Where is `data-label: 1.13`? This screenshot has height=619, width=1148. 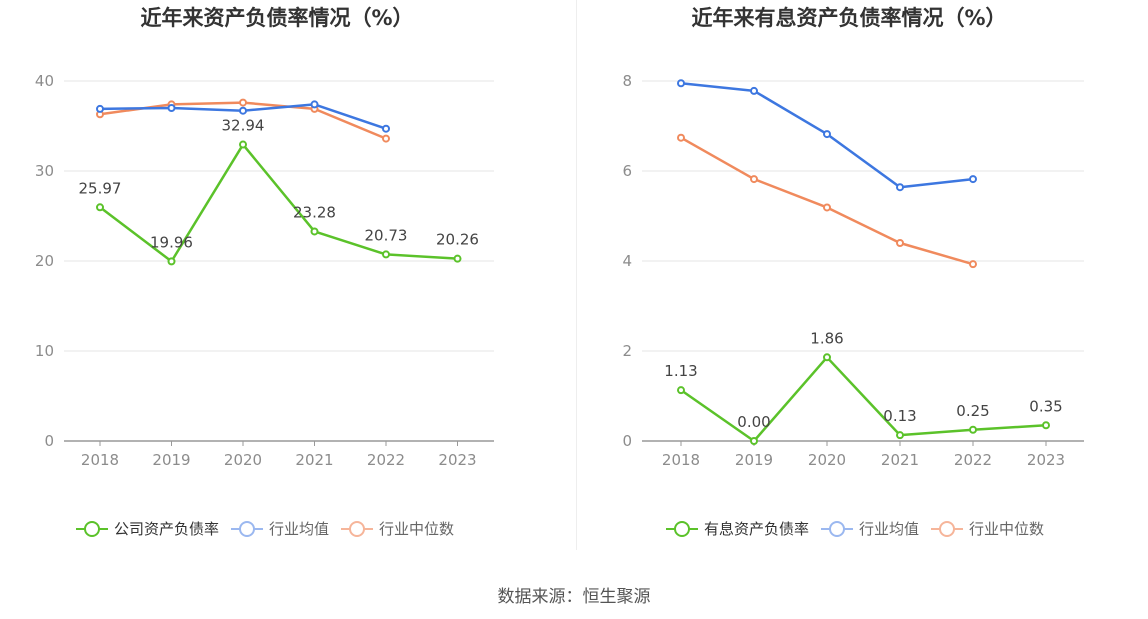 data-label: 1.13 is located at coordinates (680, 371).